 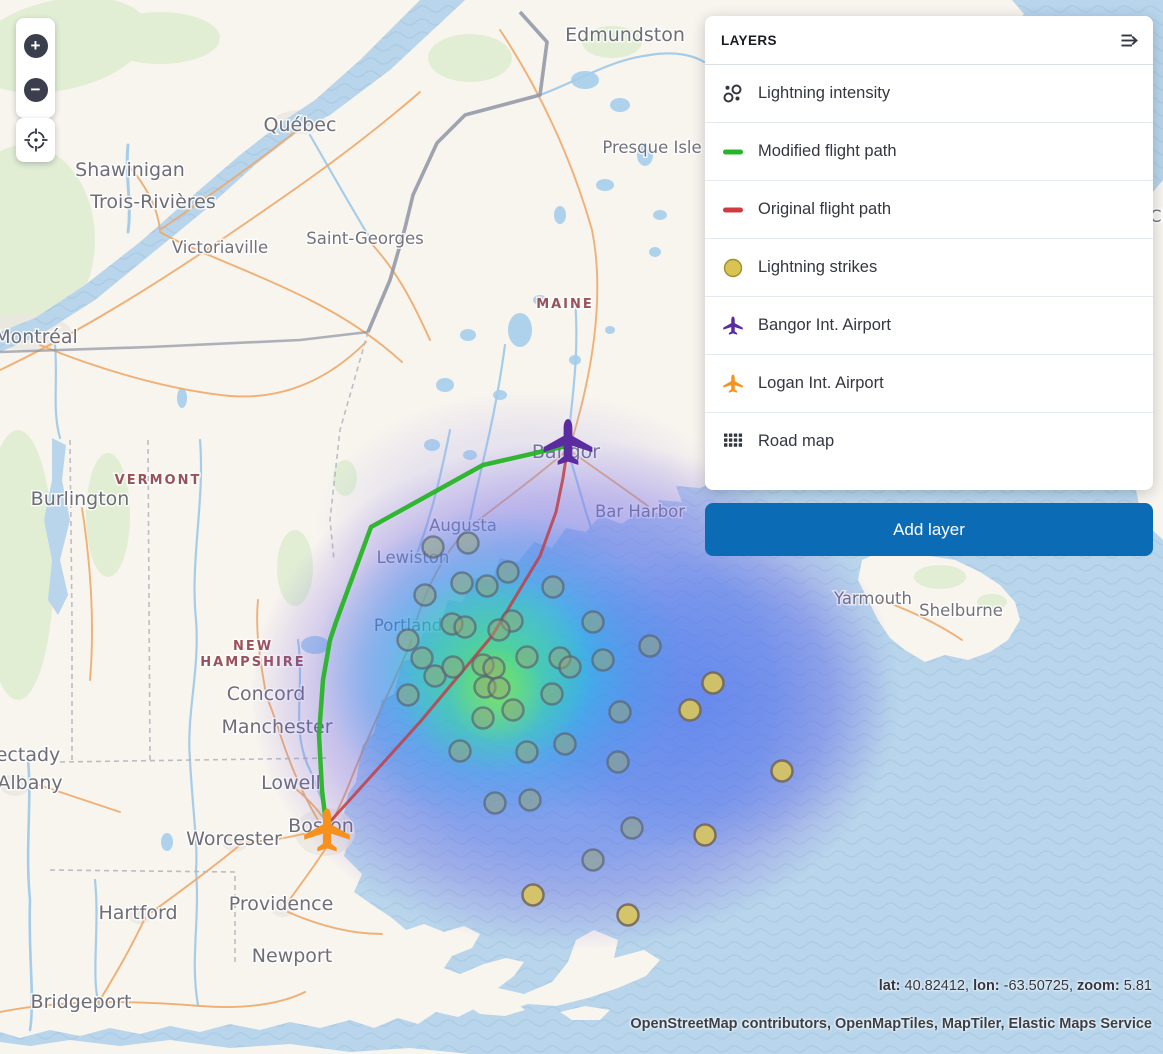 What do you see at coordinates (35, 90) in the screenshot?
I see `zoom-out-button: −` at bounding box center [35, 90].